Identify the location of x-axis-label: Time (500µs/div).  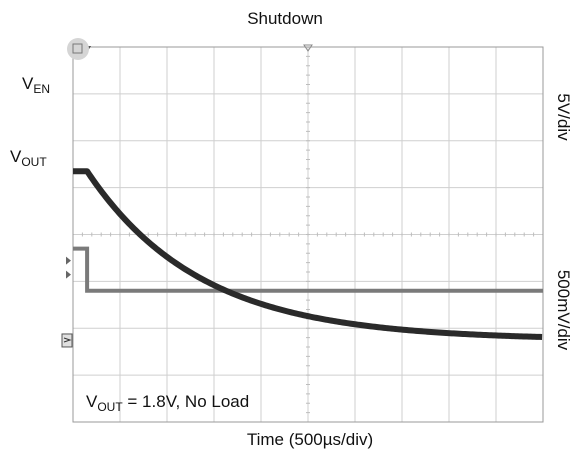
(310, 439).